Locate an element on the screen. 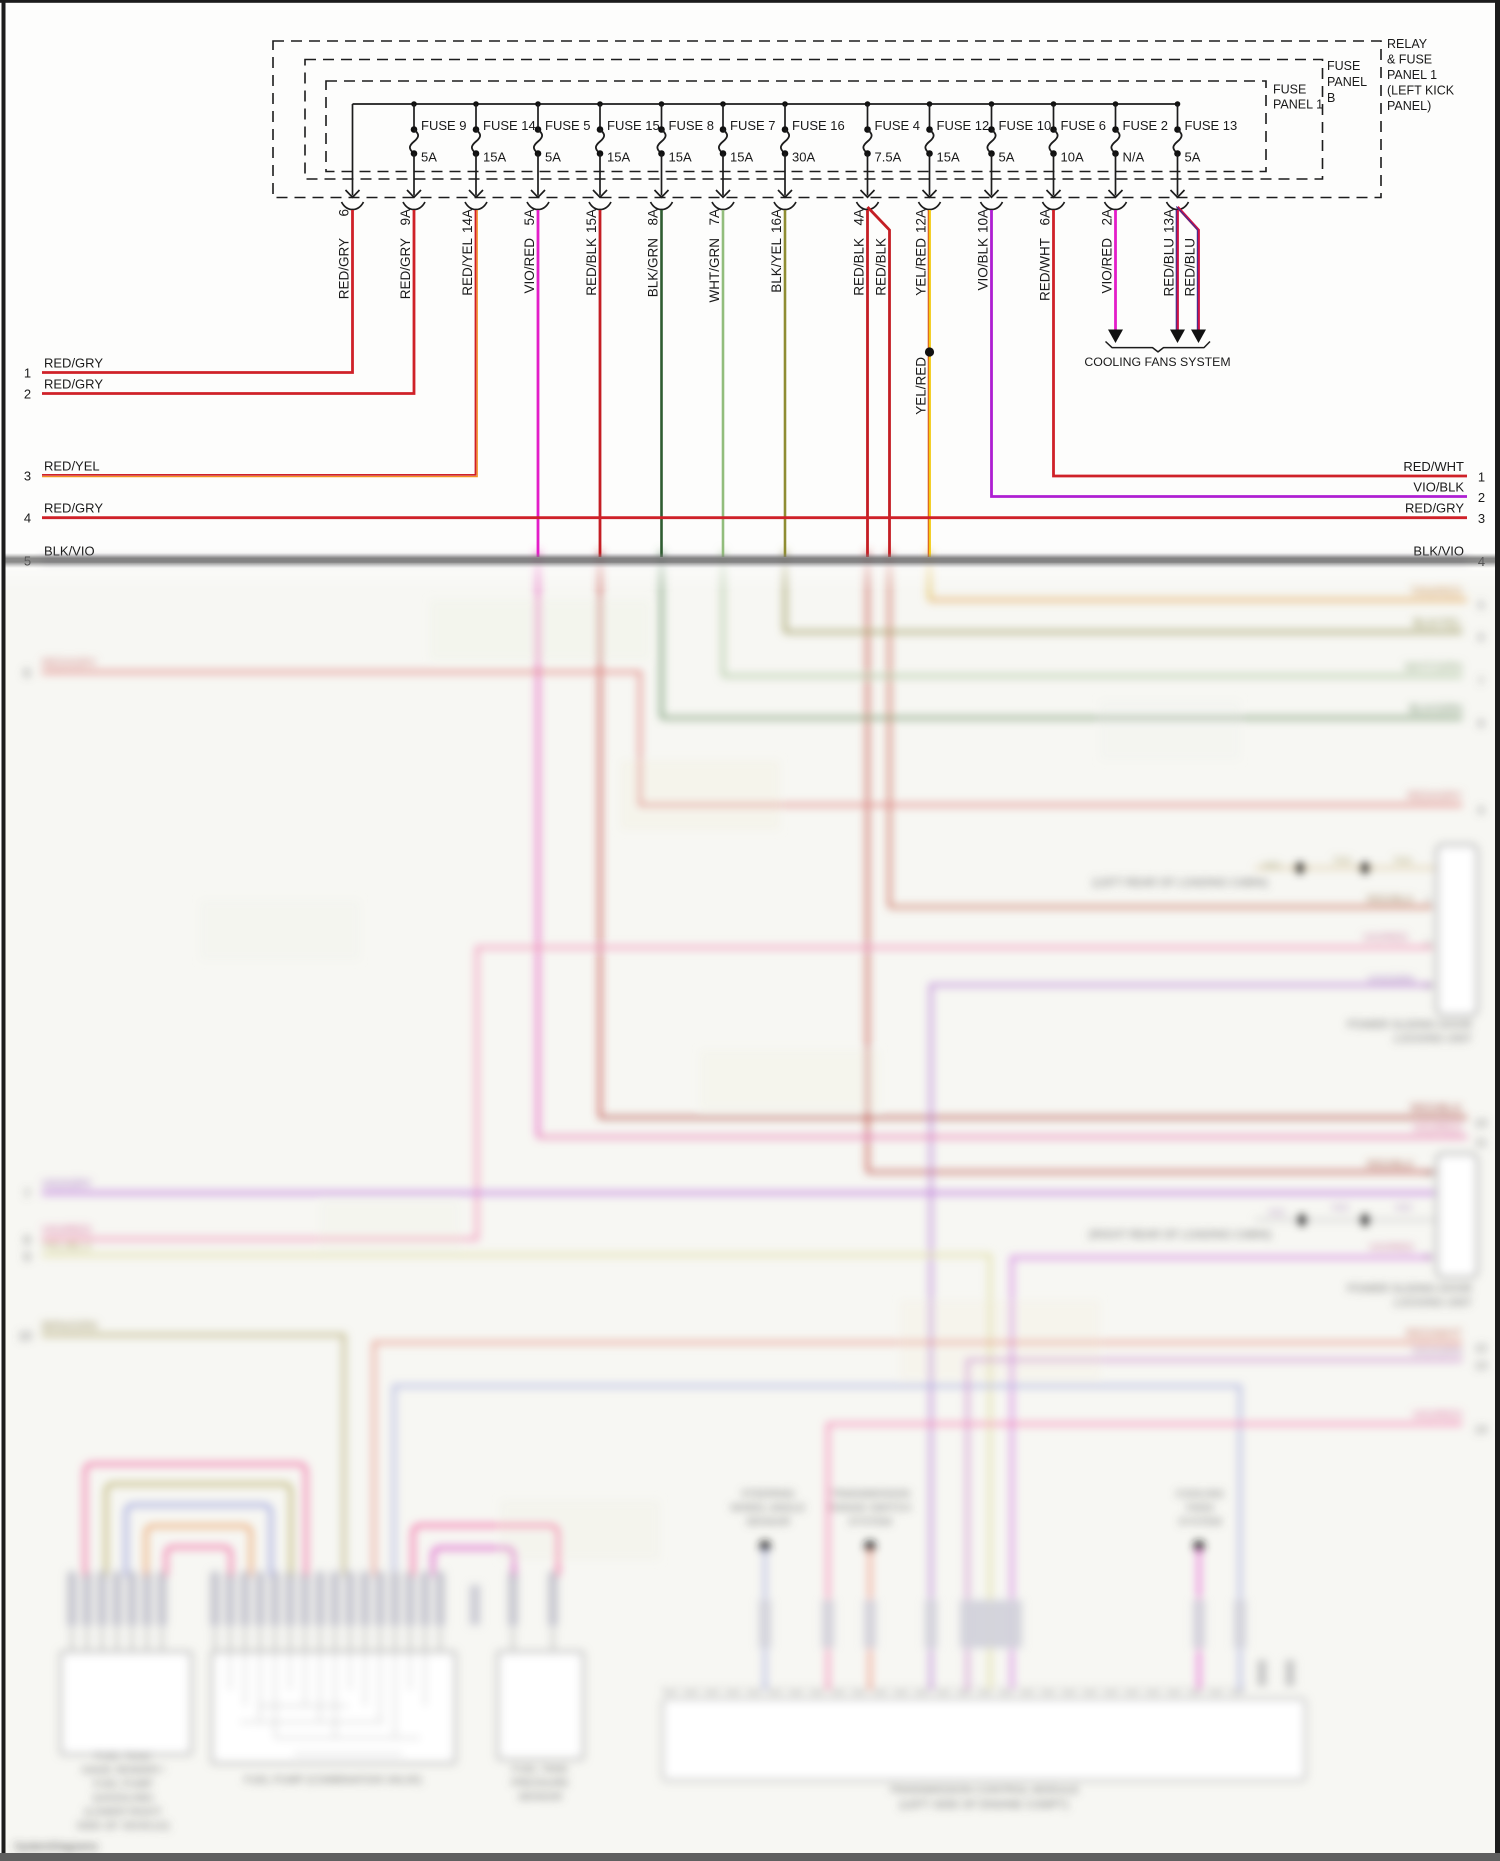 The height and width of the screenshot is (1861, 1500). svg-text: RED/YEL is located at coordinates (72, 466).